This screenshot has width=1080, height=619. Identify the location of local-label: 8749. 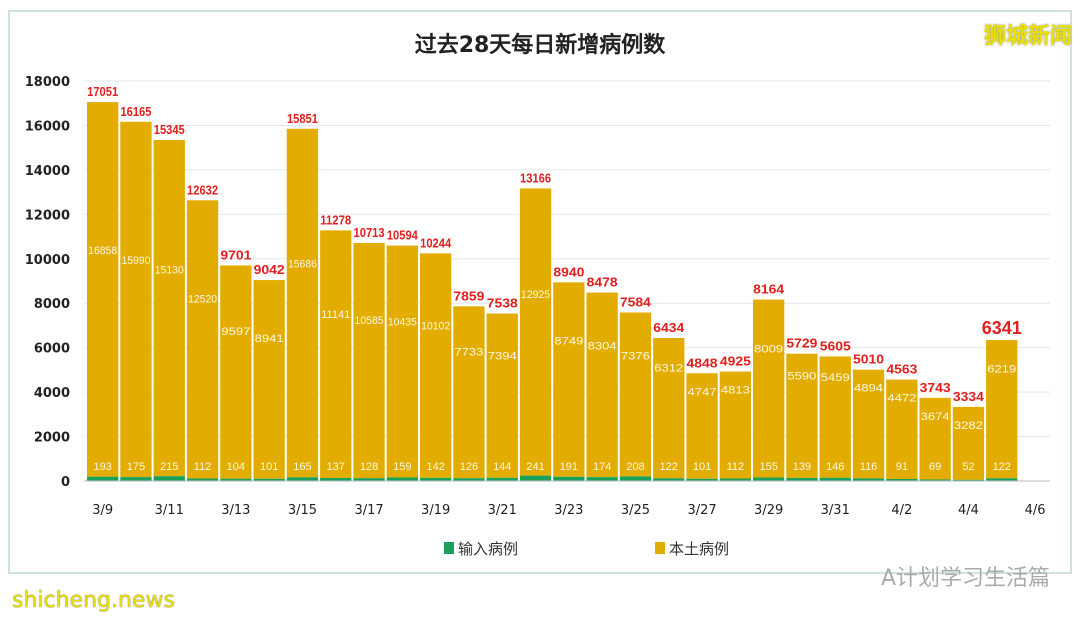
(568, 341).